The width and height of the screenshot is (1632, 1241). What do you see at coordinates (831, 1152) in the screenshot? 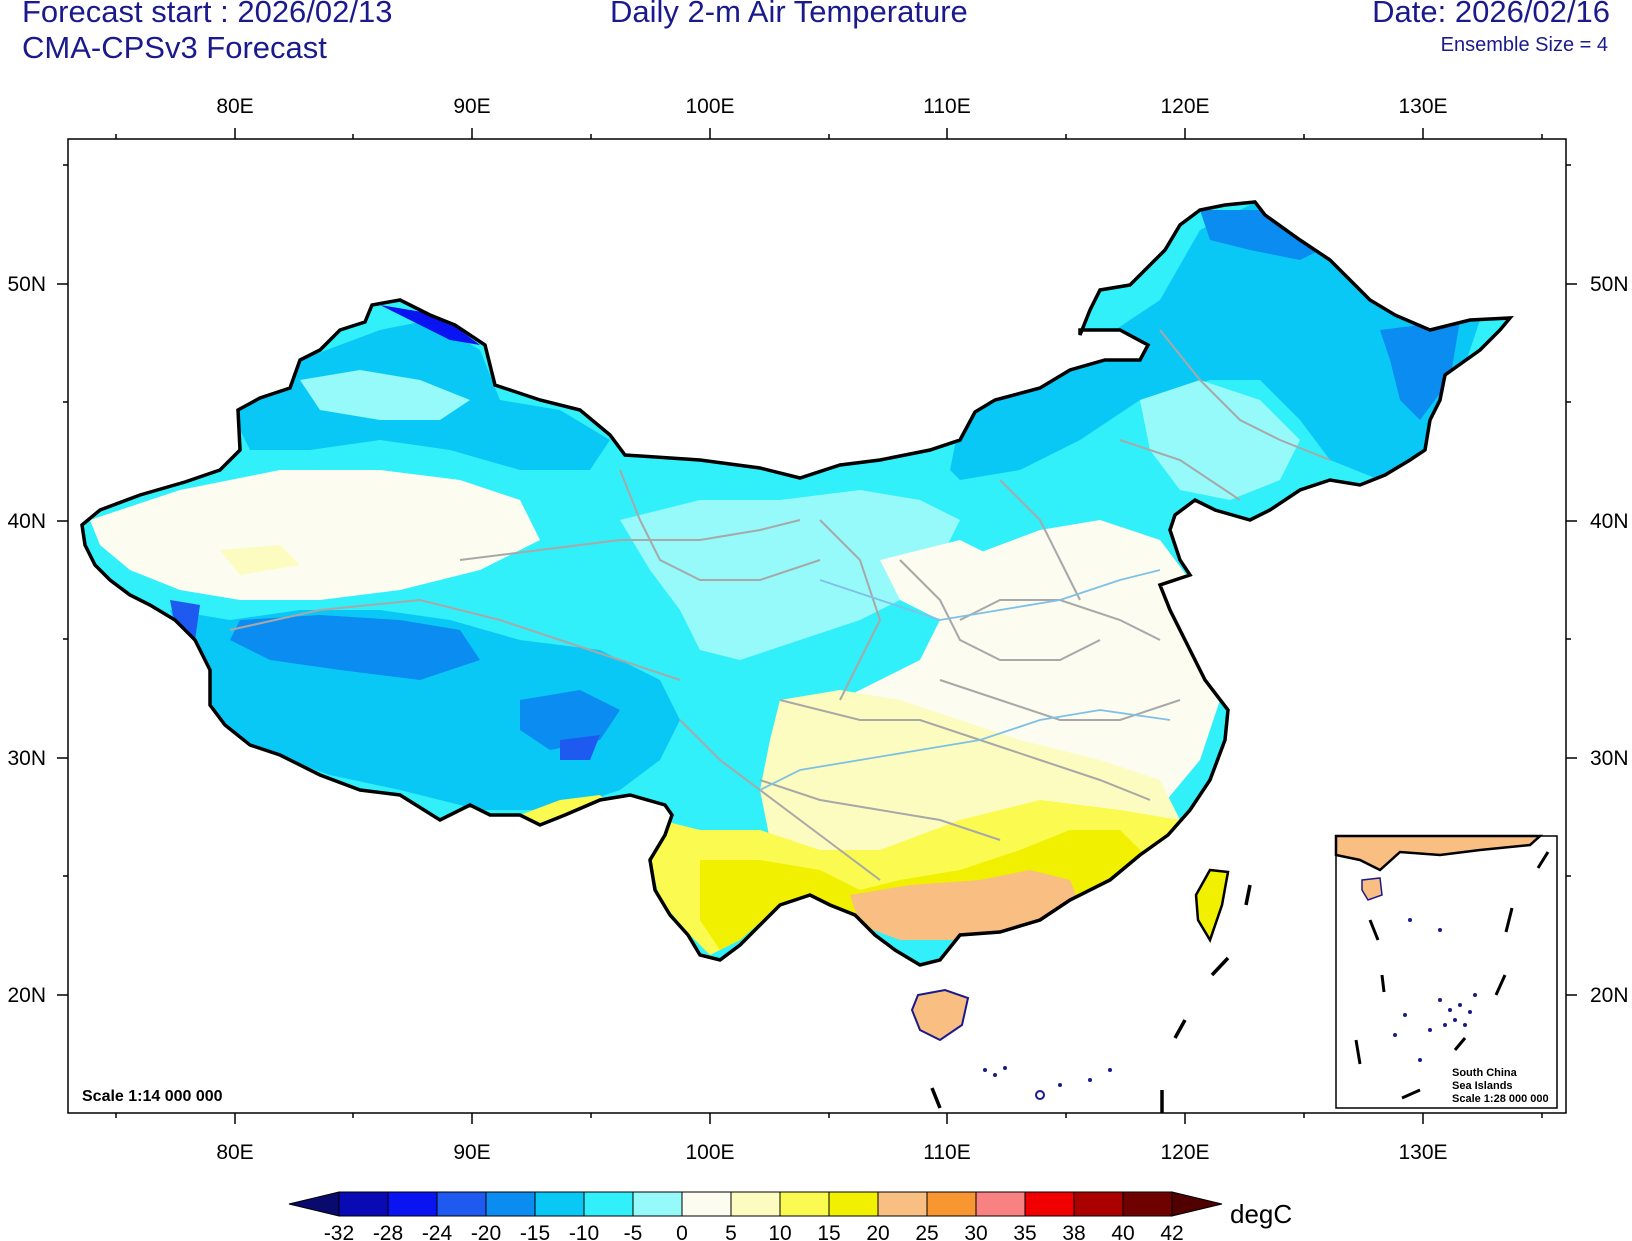
I see `longitude-labels-bottom: 80E 90E 100E 110E 120E 130E` at bounding box center [831, 1152].